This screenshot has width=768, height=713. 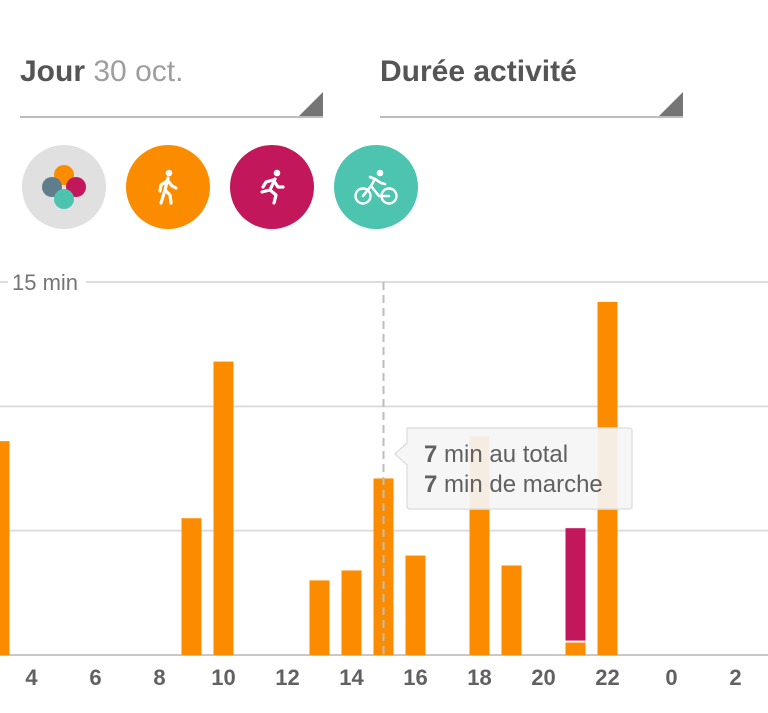 What do you see at coordinates (502, 454) in the screenshot?
I see `tooltip-total-text: min au total` at bounding box center [502, 454].